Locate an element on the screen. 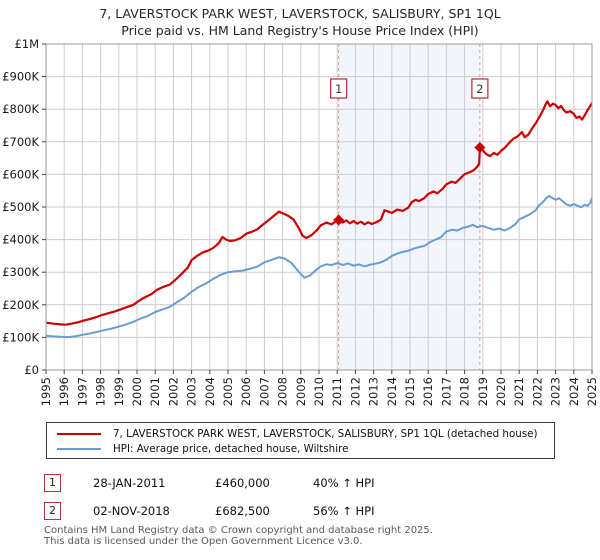  x-tick-label: 1995 is located at coordinates (46, 391).